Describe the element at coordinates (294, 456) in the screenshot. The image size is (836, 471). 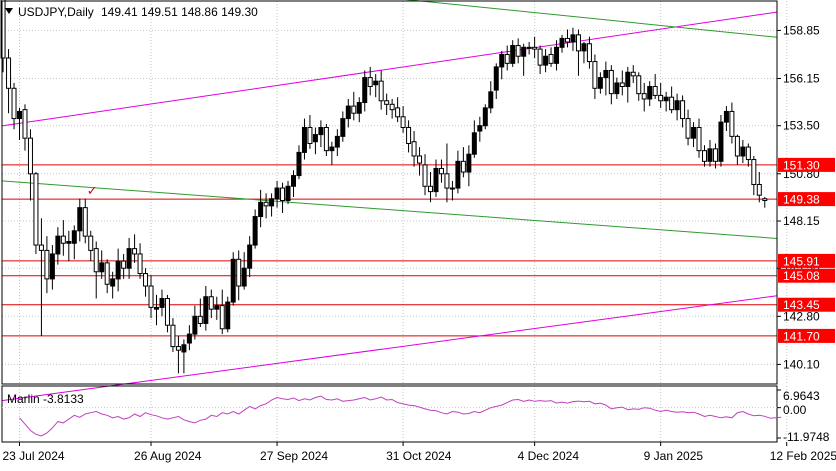
I see `time-tick-label: 27 Sep 2024` at that location.